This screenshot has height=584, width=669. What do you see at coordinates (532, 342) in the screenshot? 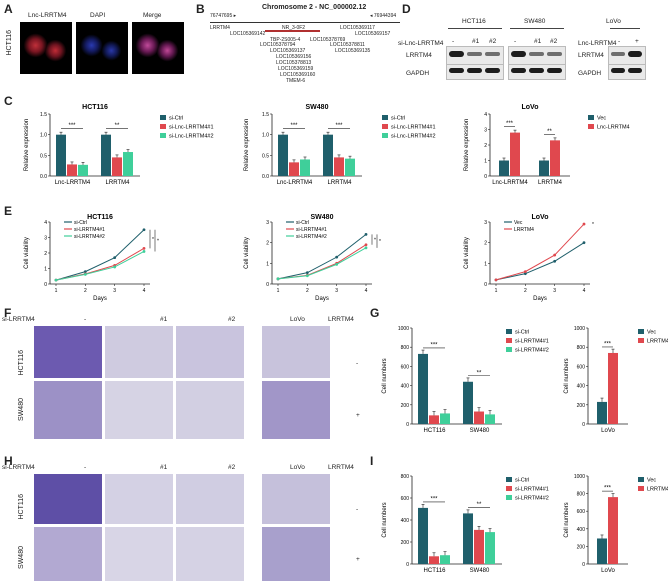
I see `legend-label: si-LRRTM4#1` at bounding box center [532, 342].